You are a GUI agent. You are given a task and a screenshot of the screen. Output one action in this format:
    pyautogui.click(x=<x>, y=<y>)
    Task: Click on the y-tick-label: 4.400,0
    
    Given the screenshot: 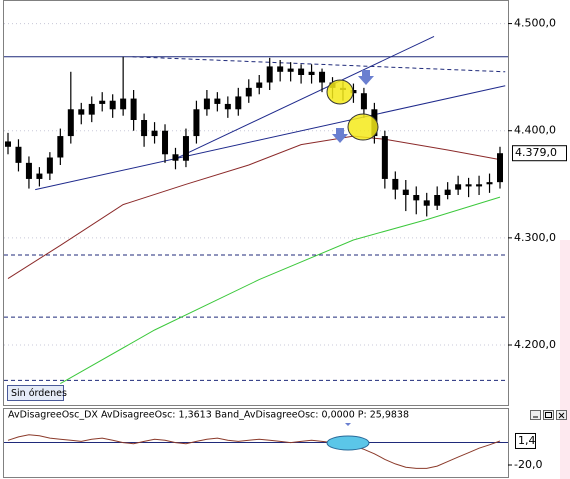 What is the action you would take?
    pyautogui.click(x=535, y=130)
    